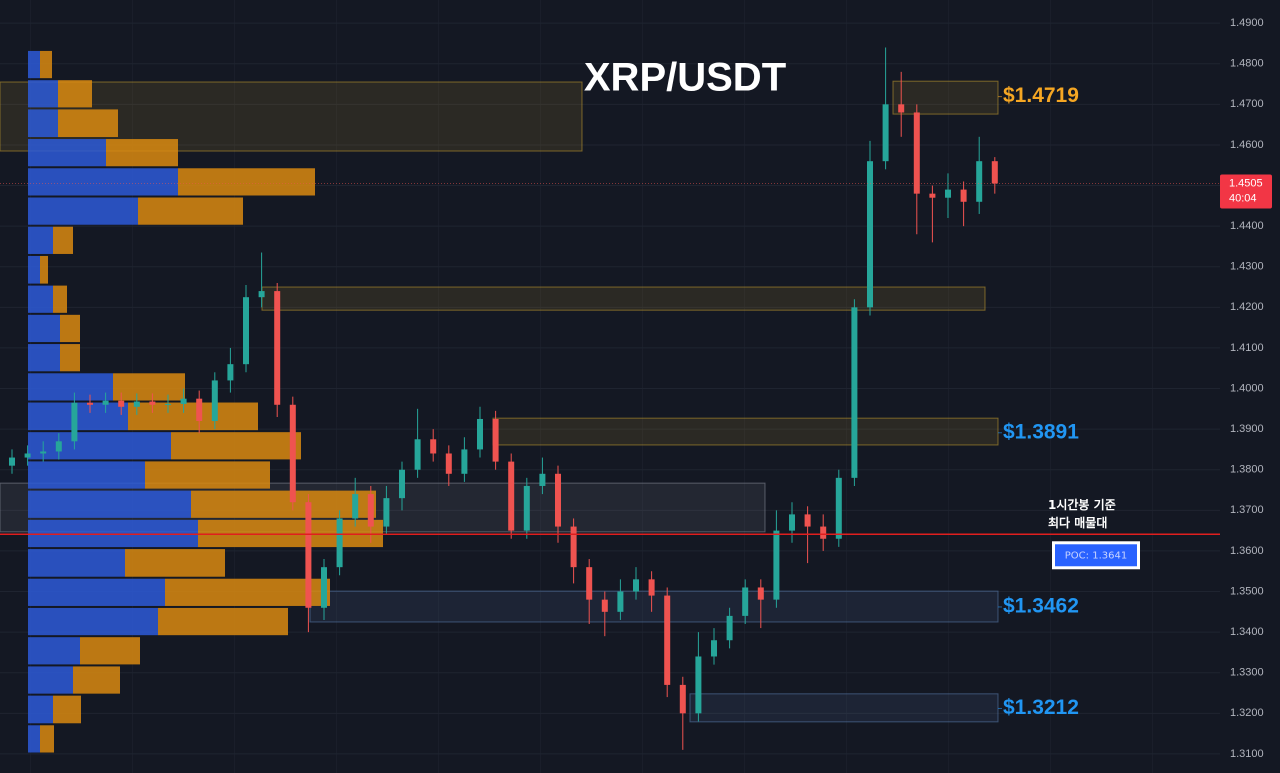  I want to click on y-tick-label: 1.3500, so click(1247, 591).